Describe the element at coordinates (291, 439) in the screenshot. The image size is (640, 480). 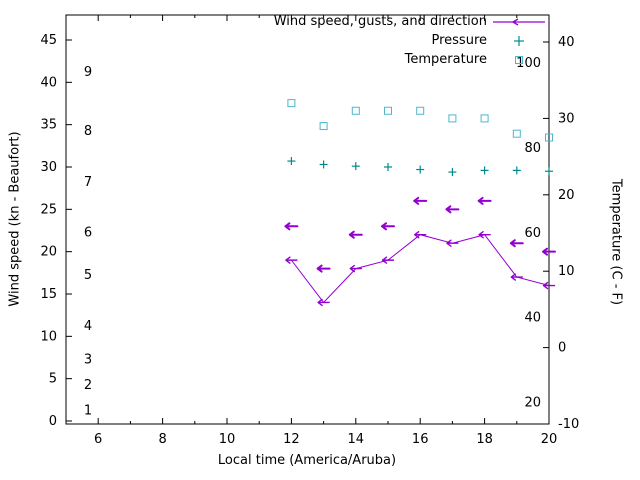
I see `svg-text: 12` at that location.